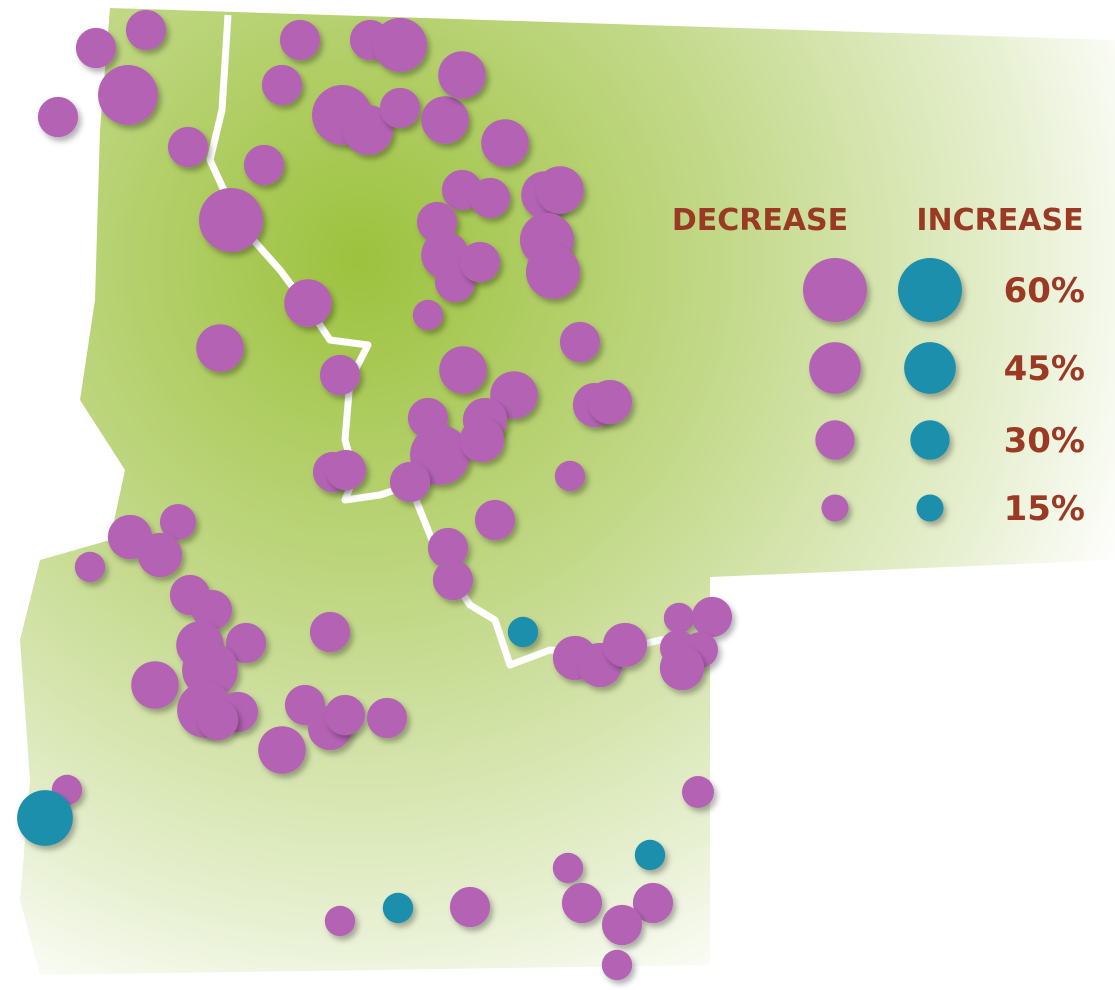  I want to click on legend-increase: INCREASE, so click(999, 220).